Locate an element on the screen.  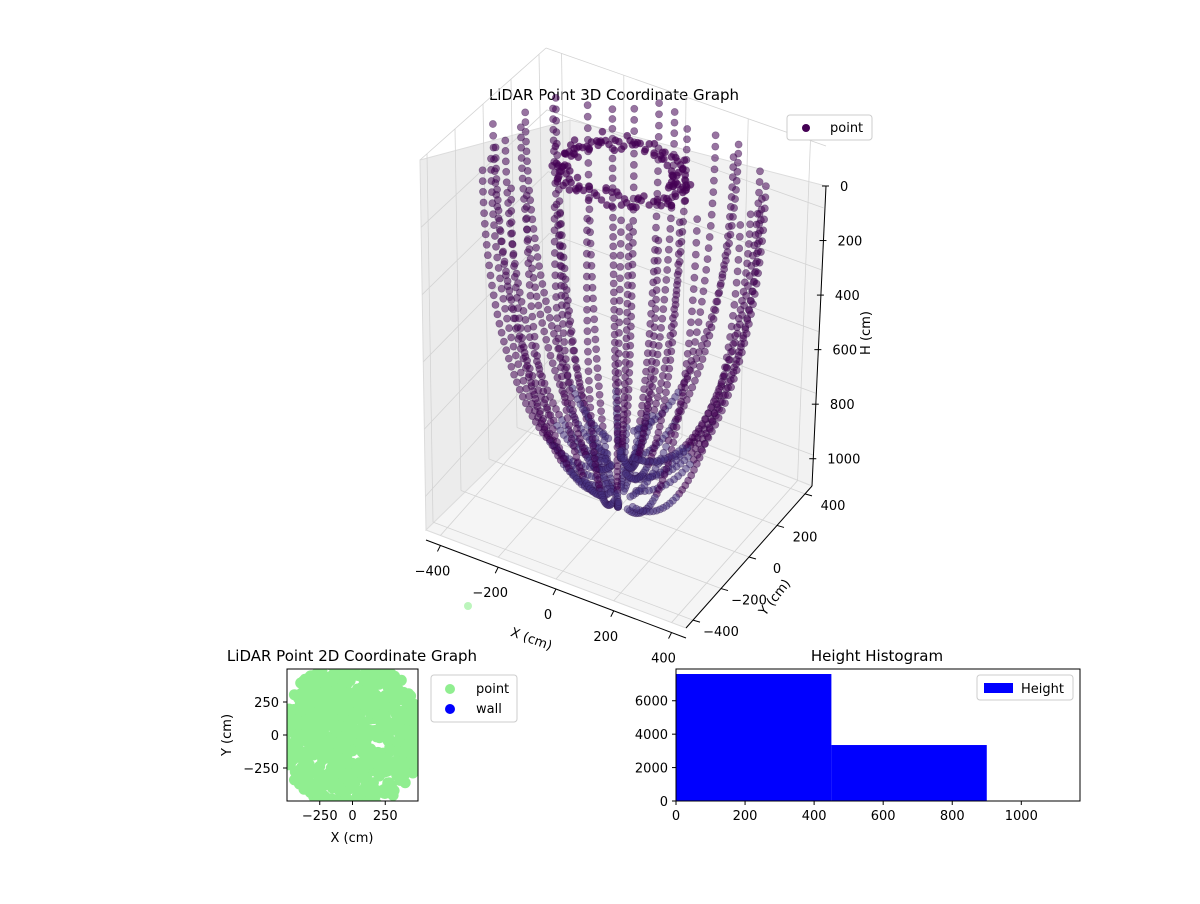
chart-2d-title: LiDAR Point 2D Coordinate Graph is located at coordinates (352, 656).